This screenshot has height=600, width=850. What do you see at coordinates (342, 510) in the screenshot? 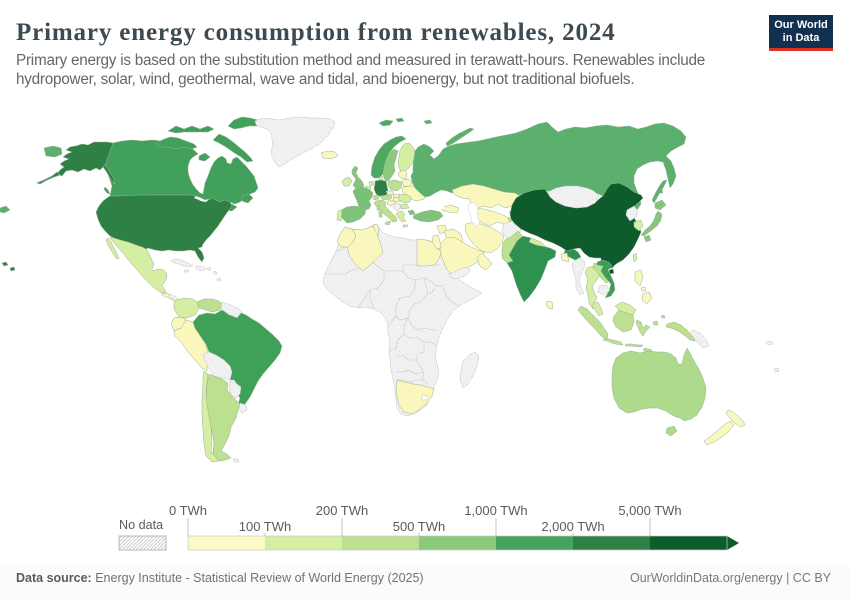
I see `svg-text: 200 TWh` at bounding box center [342, 510].